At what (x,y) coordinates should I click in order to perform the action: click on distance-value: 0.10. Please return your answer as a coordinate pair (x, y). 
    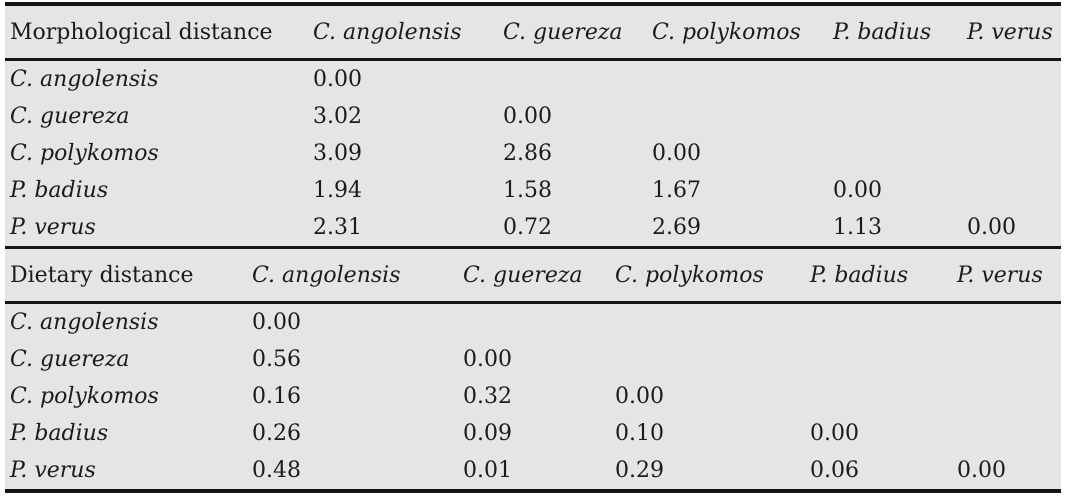
    Looking at the image, I should click on (639, 433).